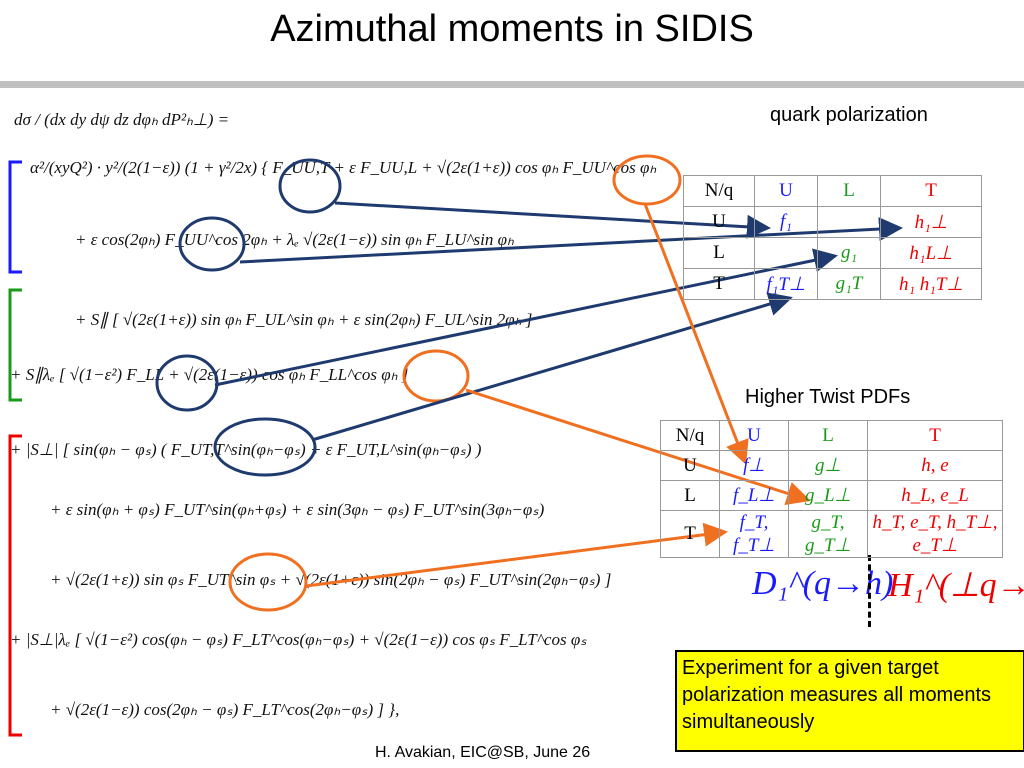 This screenshot has width=1024, height=768. What do you see at coordinates (931, 284) in the screenshot?
I see `table-cell: h₁ h₁T⊥` at bounding box center [931, 284].